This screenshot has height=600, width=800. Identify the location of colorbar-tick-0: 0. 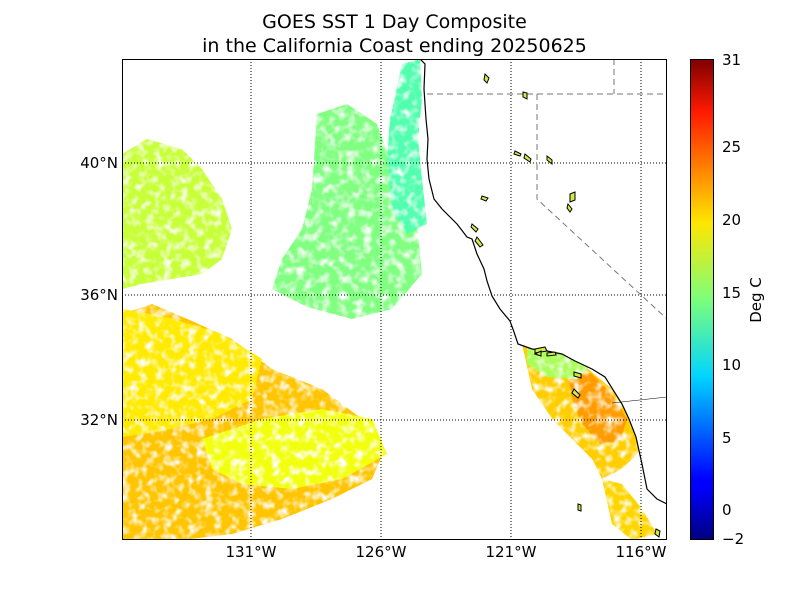
(727, 510).